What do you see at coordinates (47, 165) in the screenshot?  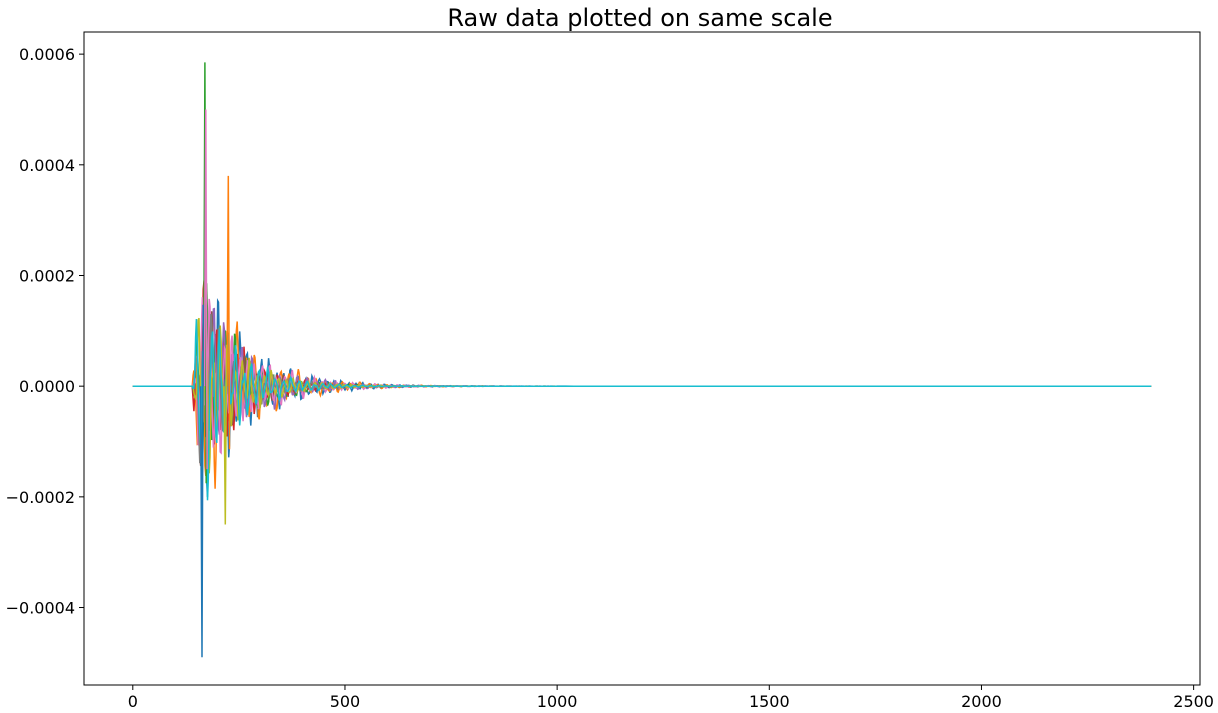 I see `y-tick-label-4: 0.0004` at bounding box center [47, 165].